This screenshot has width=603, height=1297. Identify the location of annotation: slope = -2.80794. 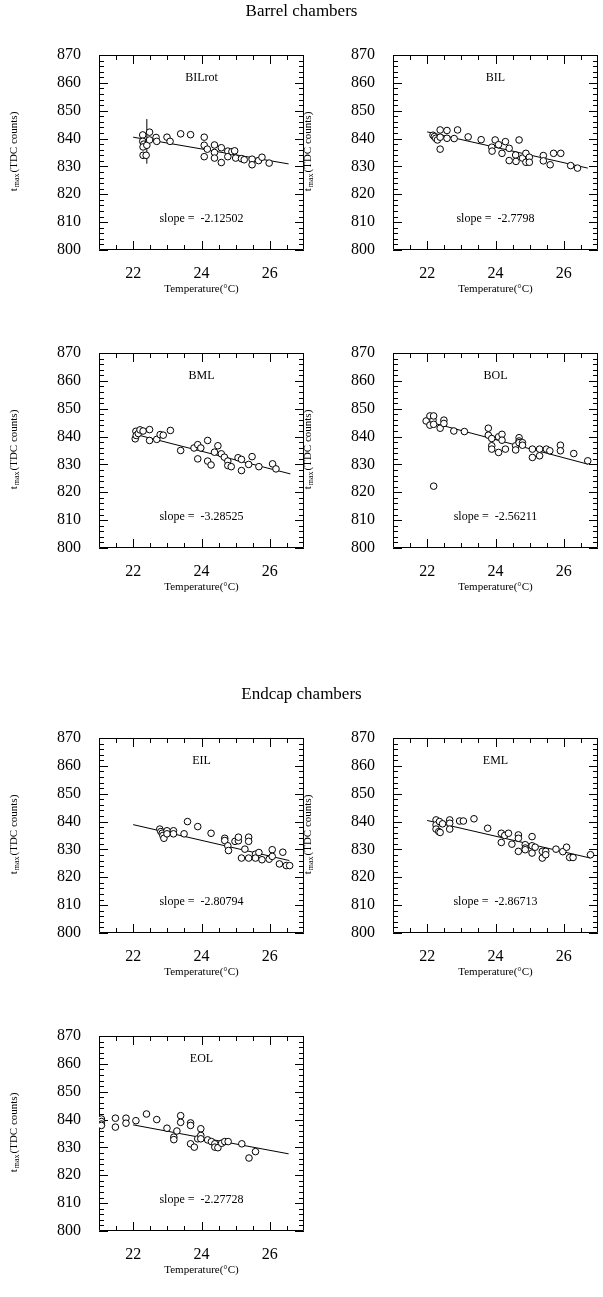
(201, 900).